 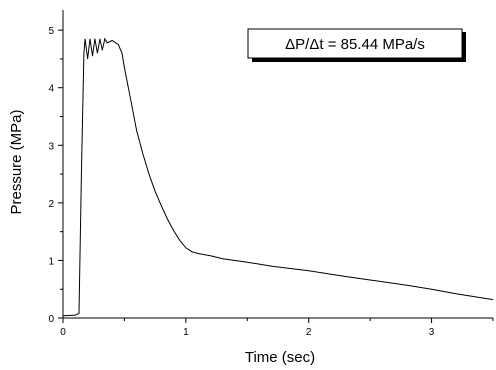 I want to click on x-tick-label: 0, so click(x=63, y=332).